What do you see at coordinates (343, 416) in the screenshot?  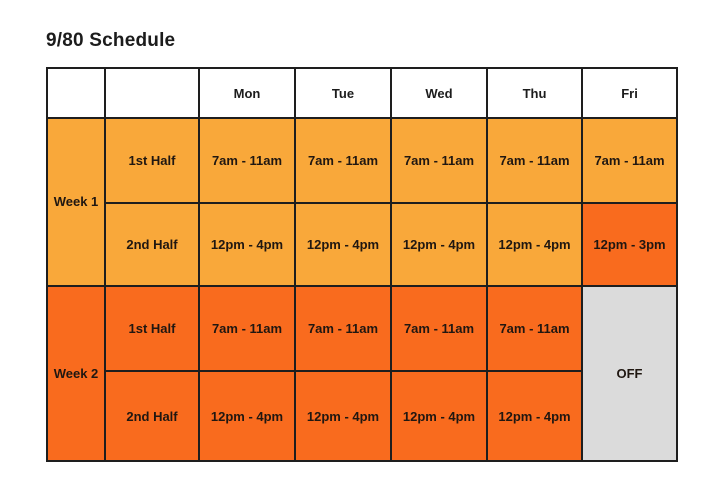 I see `cell-week2-secondhalf-tue: 12pm - 4pm` at bounding box center [343, 416].